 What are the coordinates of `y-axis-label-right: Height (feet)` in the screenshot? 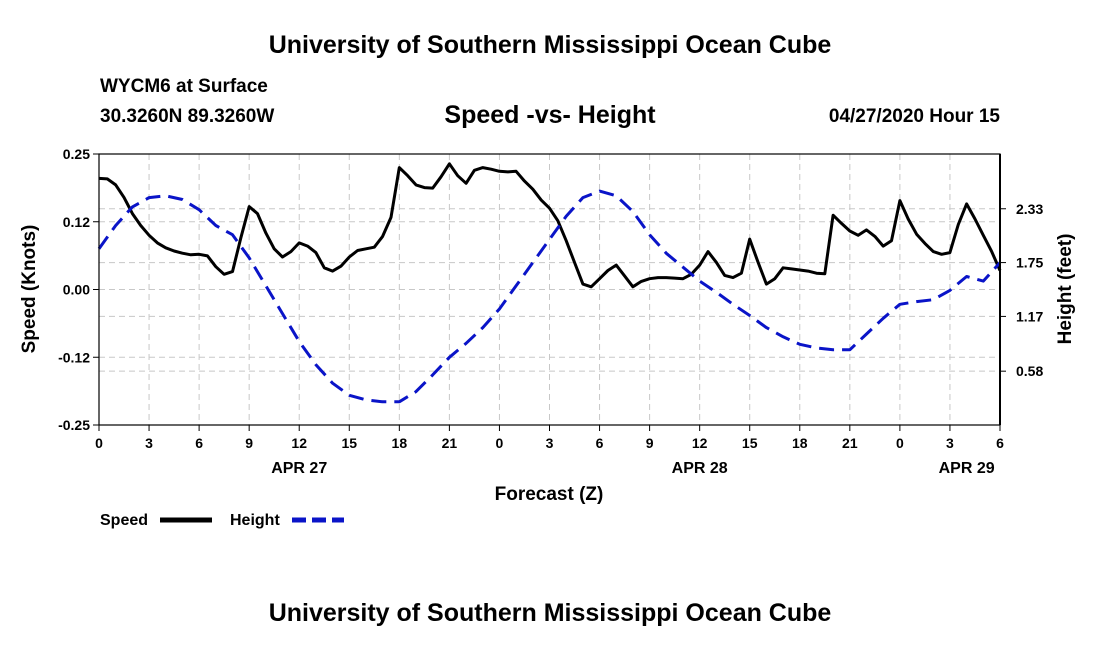 It's located at (1065, 289).